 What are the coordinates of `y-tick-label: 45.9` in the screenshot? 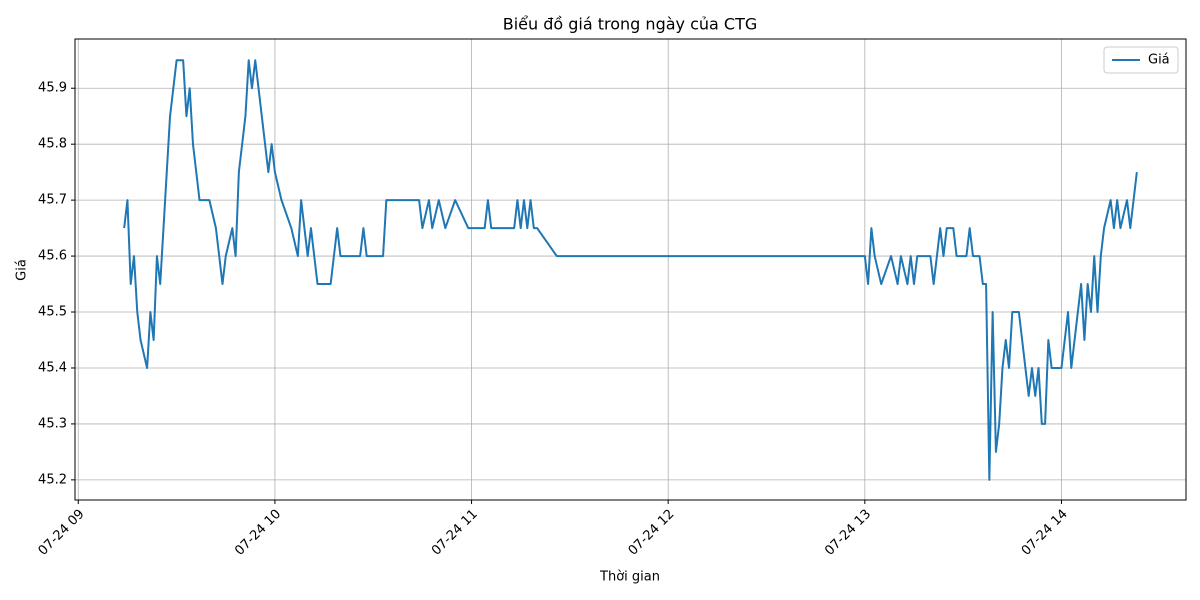 It's located at (52, 88).